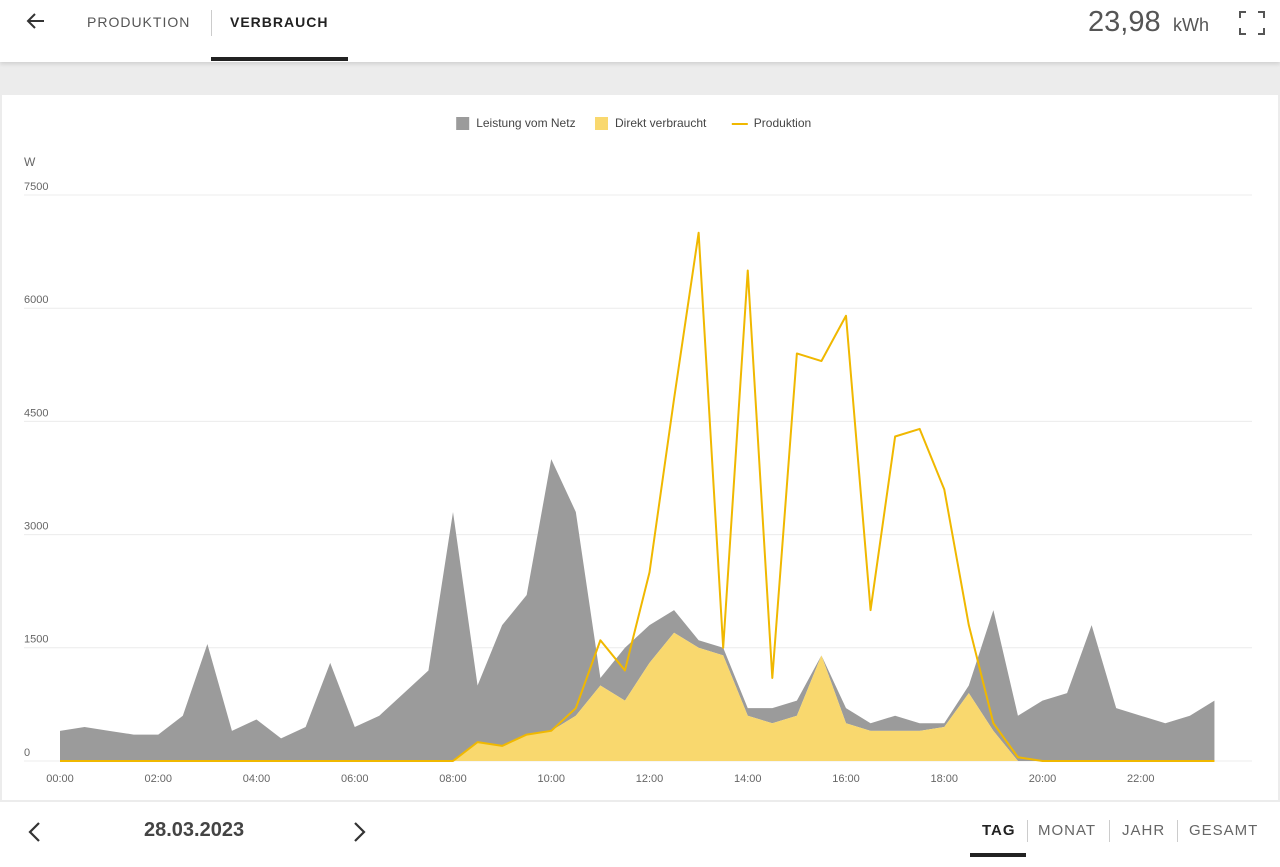 Image resolution: width=1280 pixels, height=867 pixels. What do you see at coordinates (640, 834) in the screenshot?
I see `footer: 28.03.2023 TAG MONAT JAHR GESAMT` at bounding box center [640, 834].